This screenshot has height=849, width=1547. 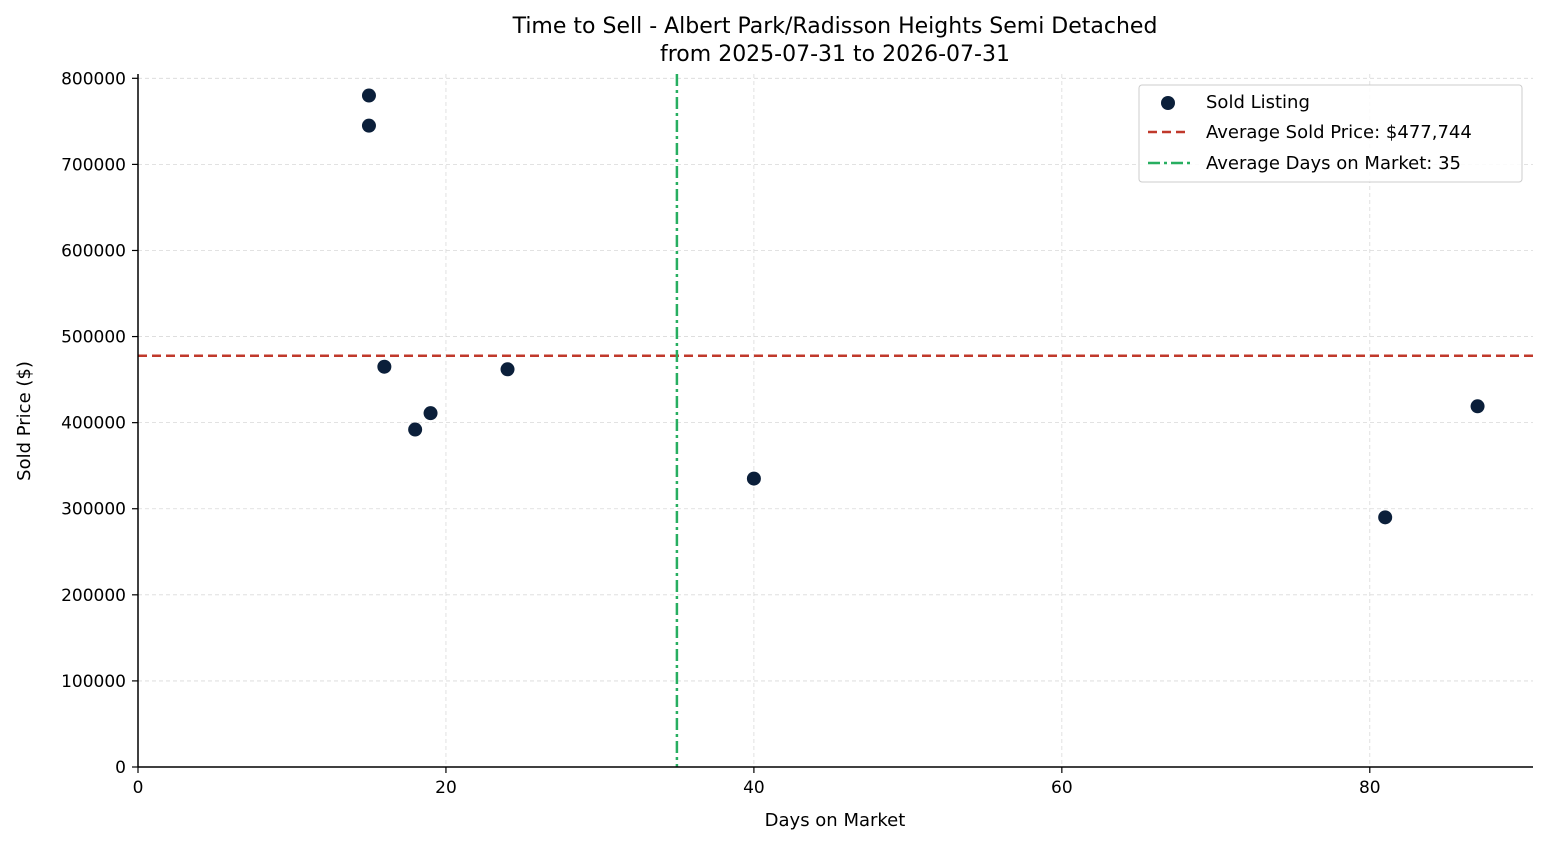 What do you see at coordinates (835, 54) in the screenshot?
I see `chart-title-line-2: from 2025-07-31 to 2026-07-31` at bounding box center [835, 54].